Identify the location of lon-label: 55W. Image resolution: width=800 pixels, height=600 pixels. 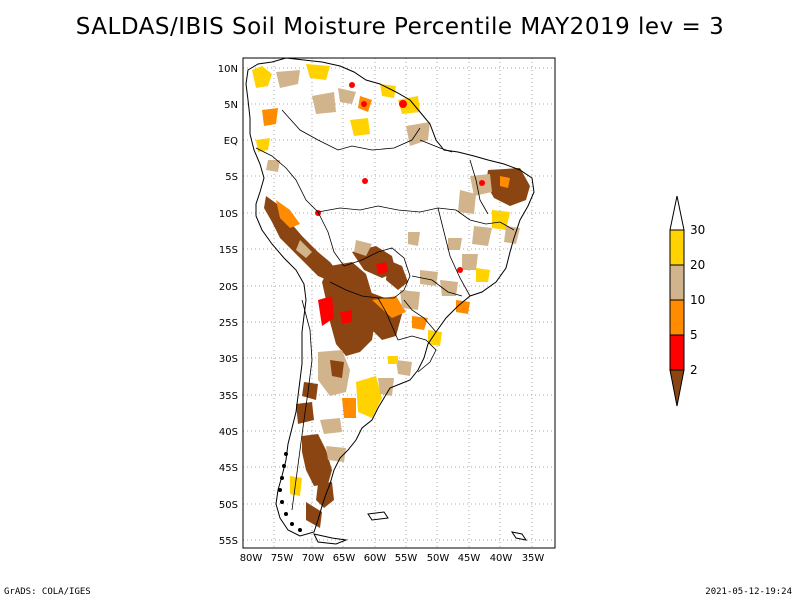
(406, 558).